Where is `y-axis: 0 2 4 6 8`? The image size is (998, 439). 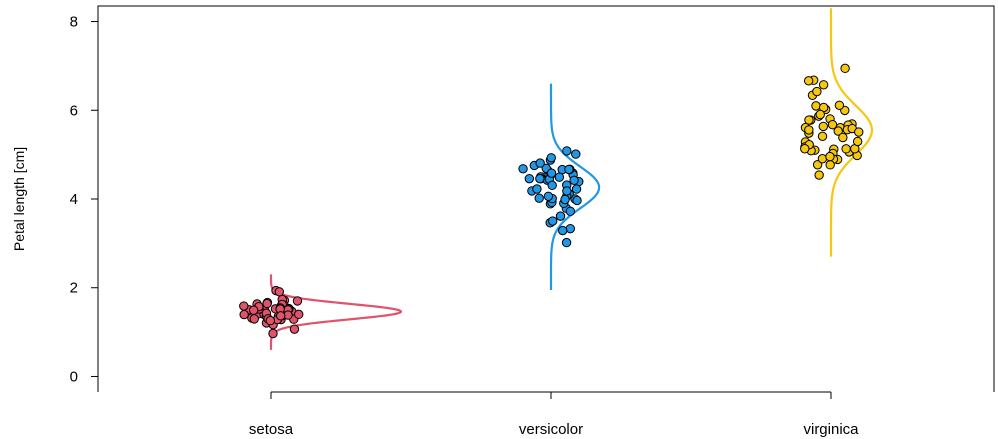
y-axis: 0 2 4 6 8 is located at coordinates (84, 199).